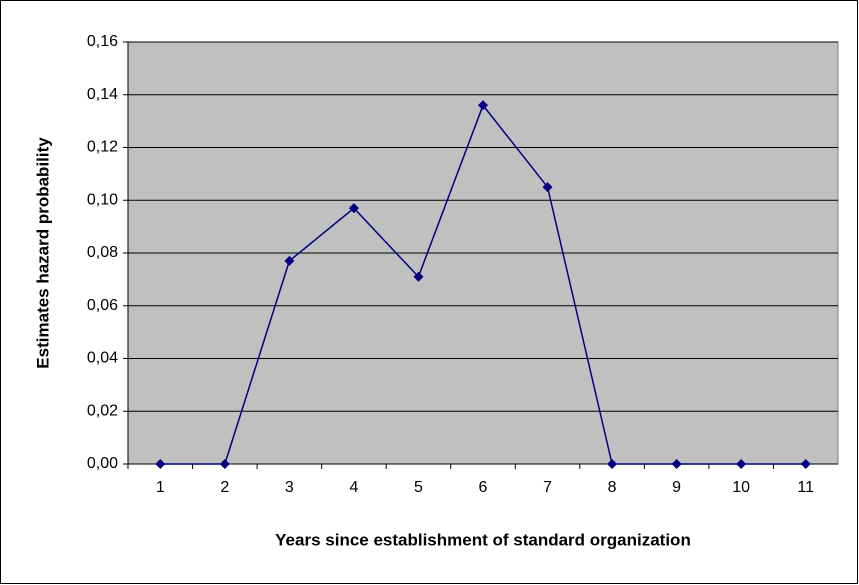  Describe the element at coordinates (102, 358) in the screenshot. I see `y-tick-label: 0,04` at that location.